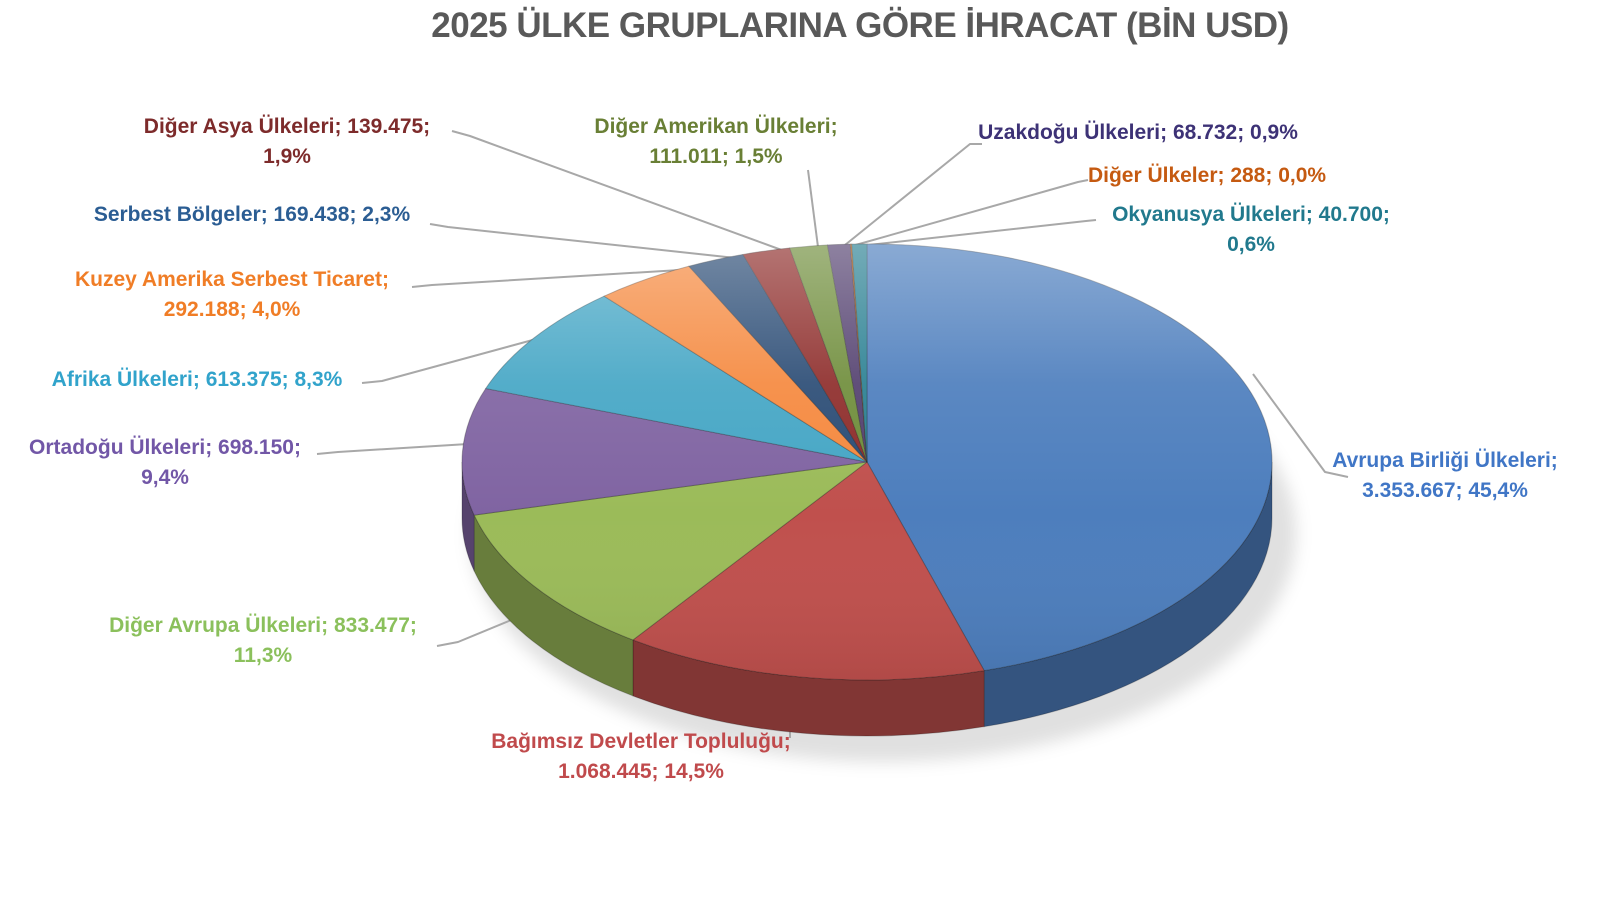 This screenshot has height=900, width=1600. What do you see at coordinates (287, 126) in the screenshot?
I see `slice-label-line: Diğer Asya Ülkeleri; 139.475;` at bounding box center [287, 126].